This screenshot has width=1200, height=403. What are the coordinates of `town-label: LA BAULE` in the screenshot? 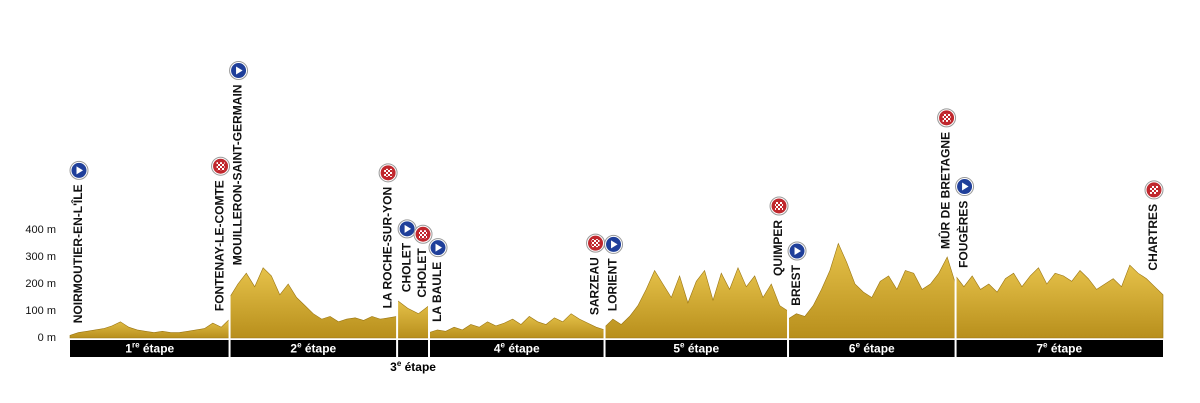 It's located at (437, 292).